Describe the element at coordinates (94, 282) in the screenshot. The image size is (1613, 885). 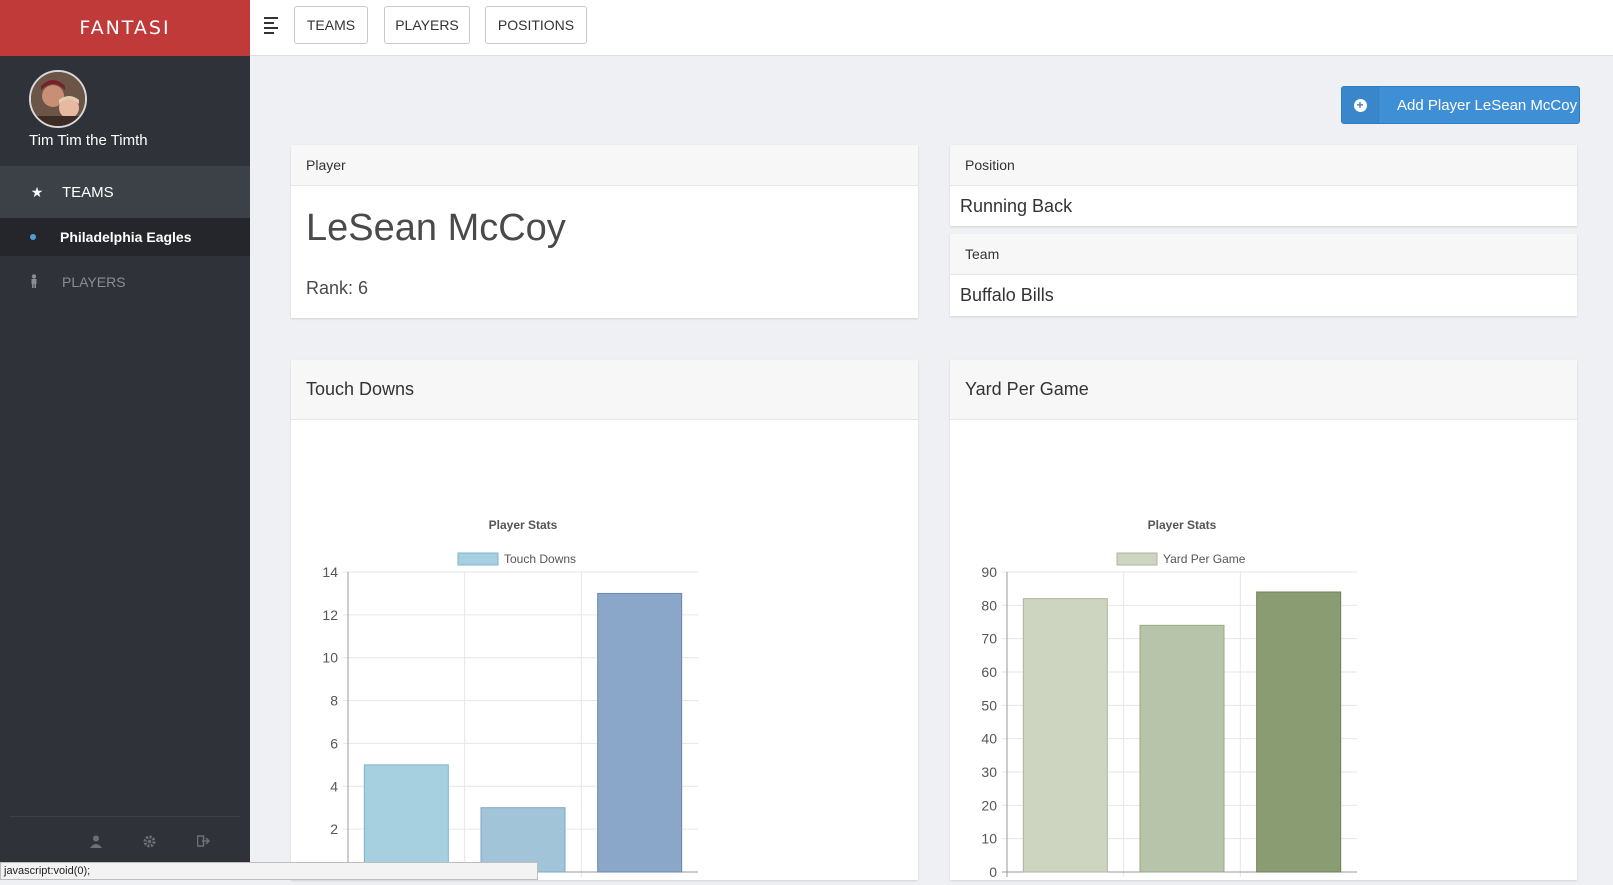
I see `sidebar-item-label: PLAYERS` at that location.